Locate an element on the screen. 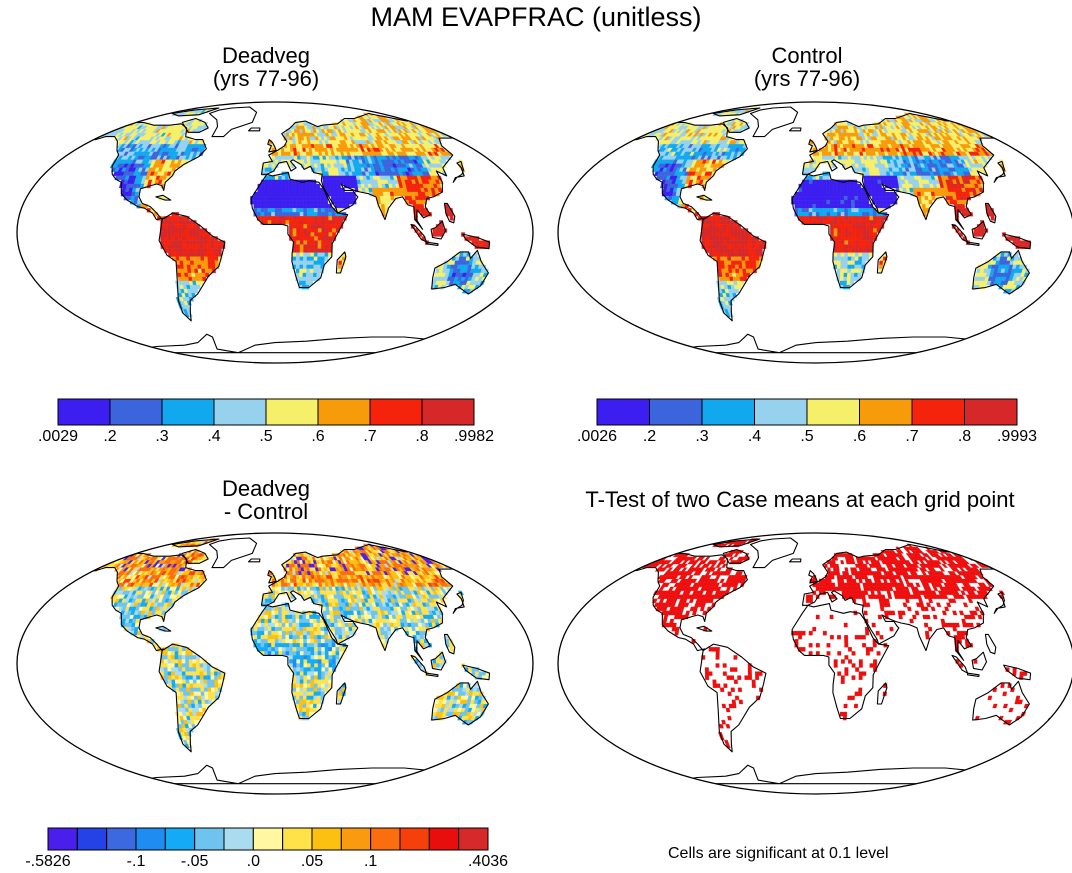 The width and height of the screenshot is (1072, 873). coastline-na is located at coordinates (147, 170).